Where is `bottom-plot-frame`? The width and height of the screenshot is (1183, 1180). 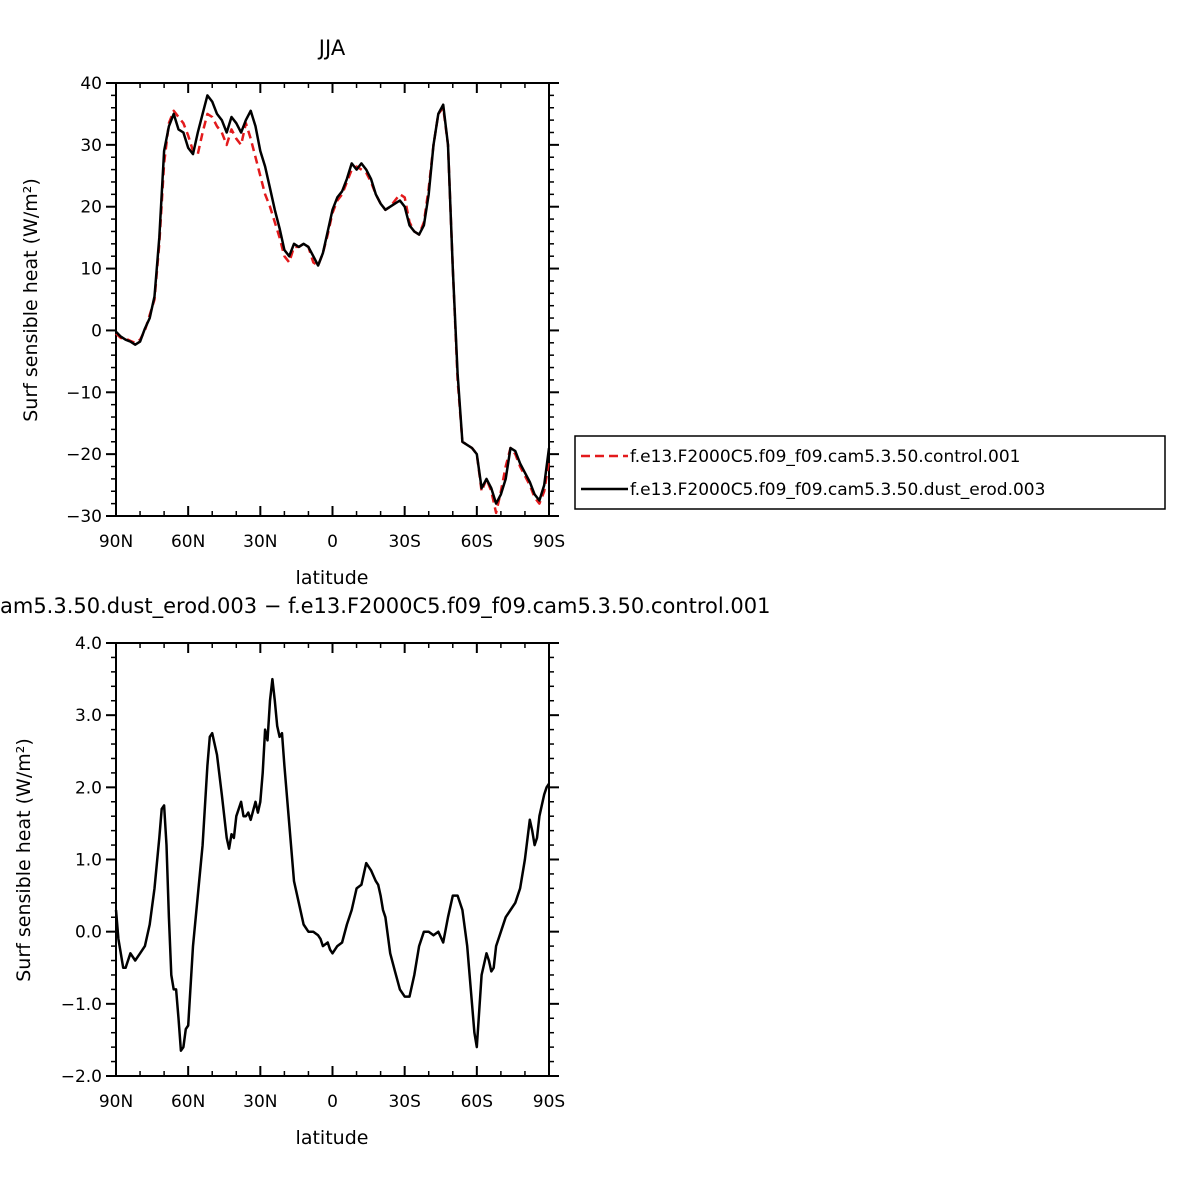
bottom-plot-frame is located at coordinates (332, 859).